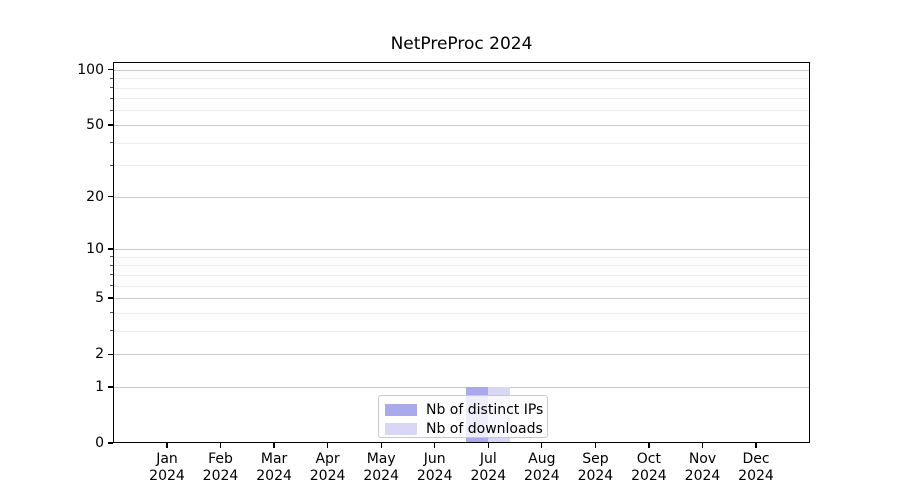 This screenshot has height=500, width=900. What do you see at coordinates (595, 459) in the screenshot?
I see `x-tick-month: Sep` at bounding box center [595, 459].